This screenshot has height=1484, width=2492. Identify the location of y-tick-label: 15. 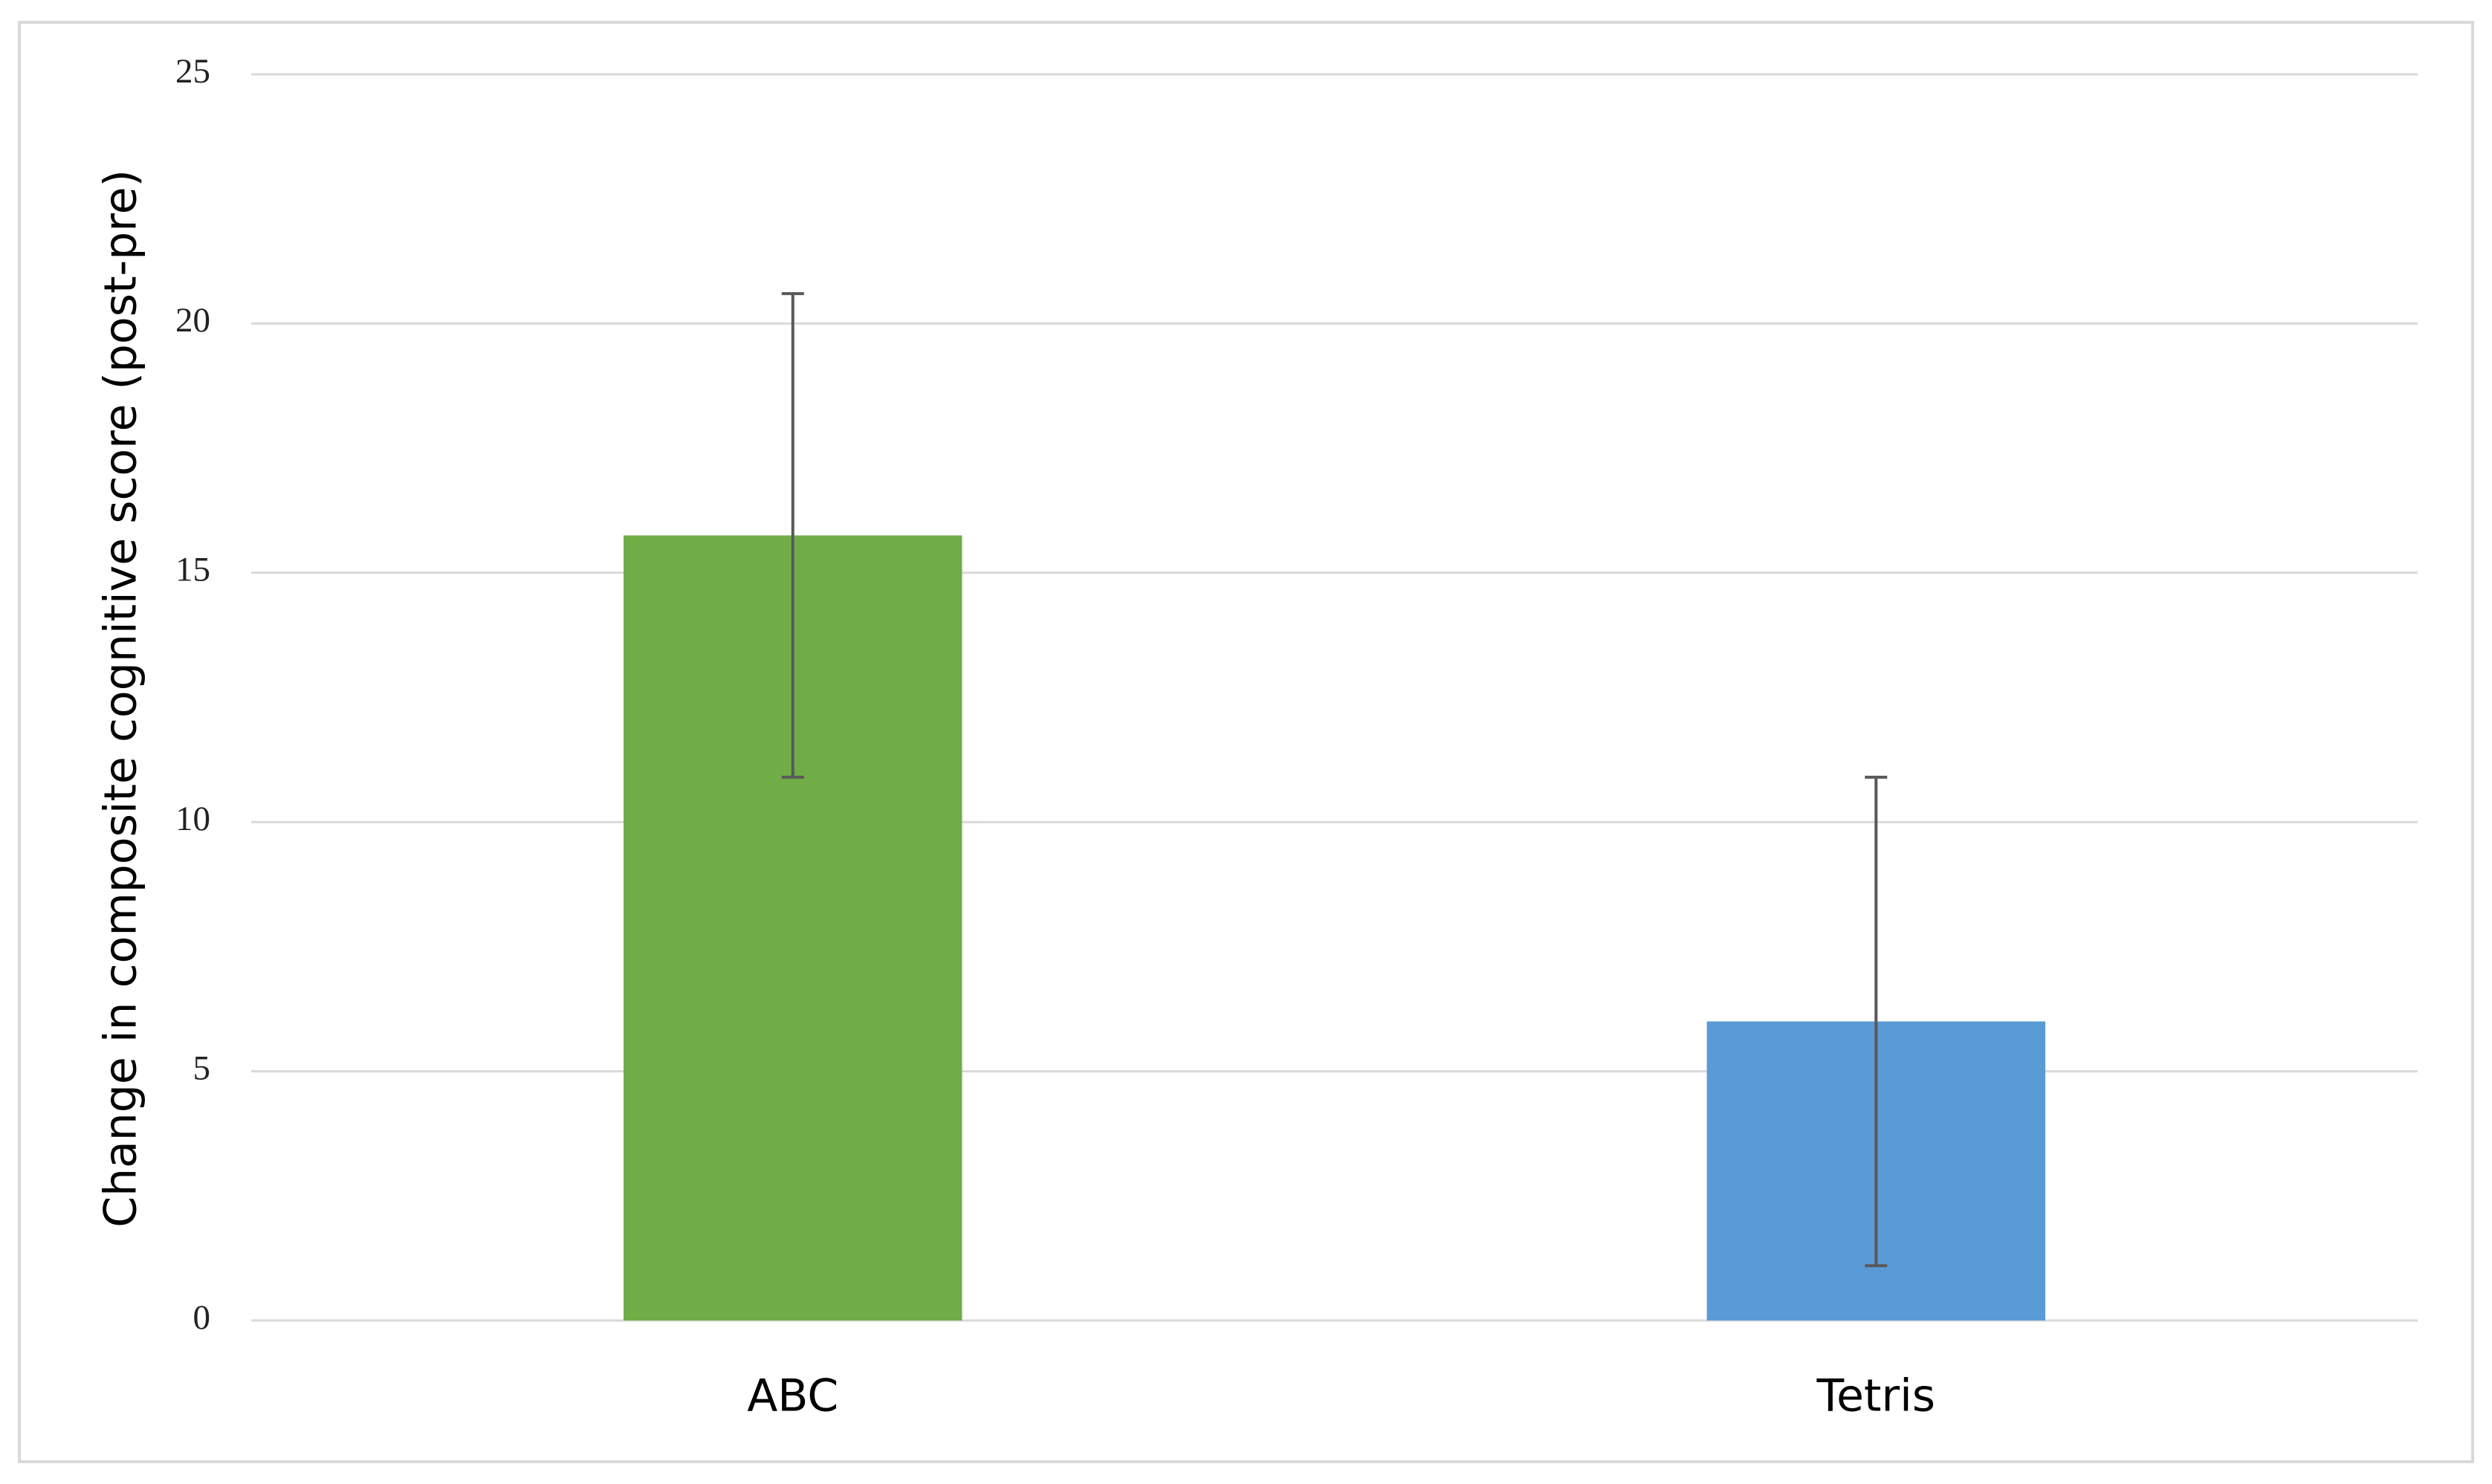
(192, 570).